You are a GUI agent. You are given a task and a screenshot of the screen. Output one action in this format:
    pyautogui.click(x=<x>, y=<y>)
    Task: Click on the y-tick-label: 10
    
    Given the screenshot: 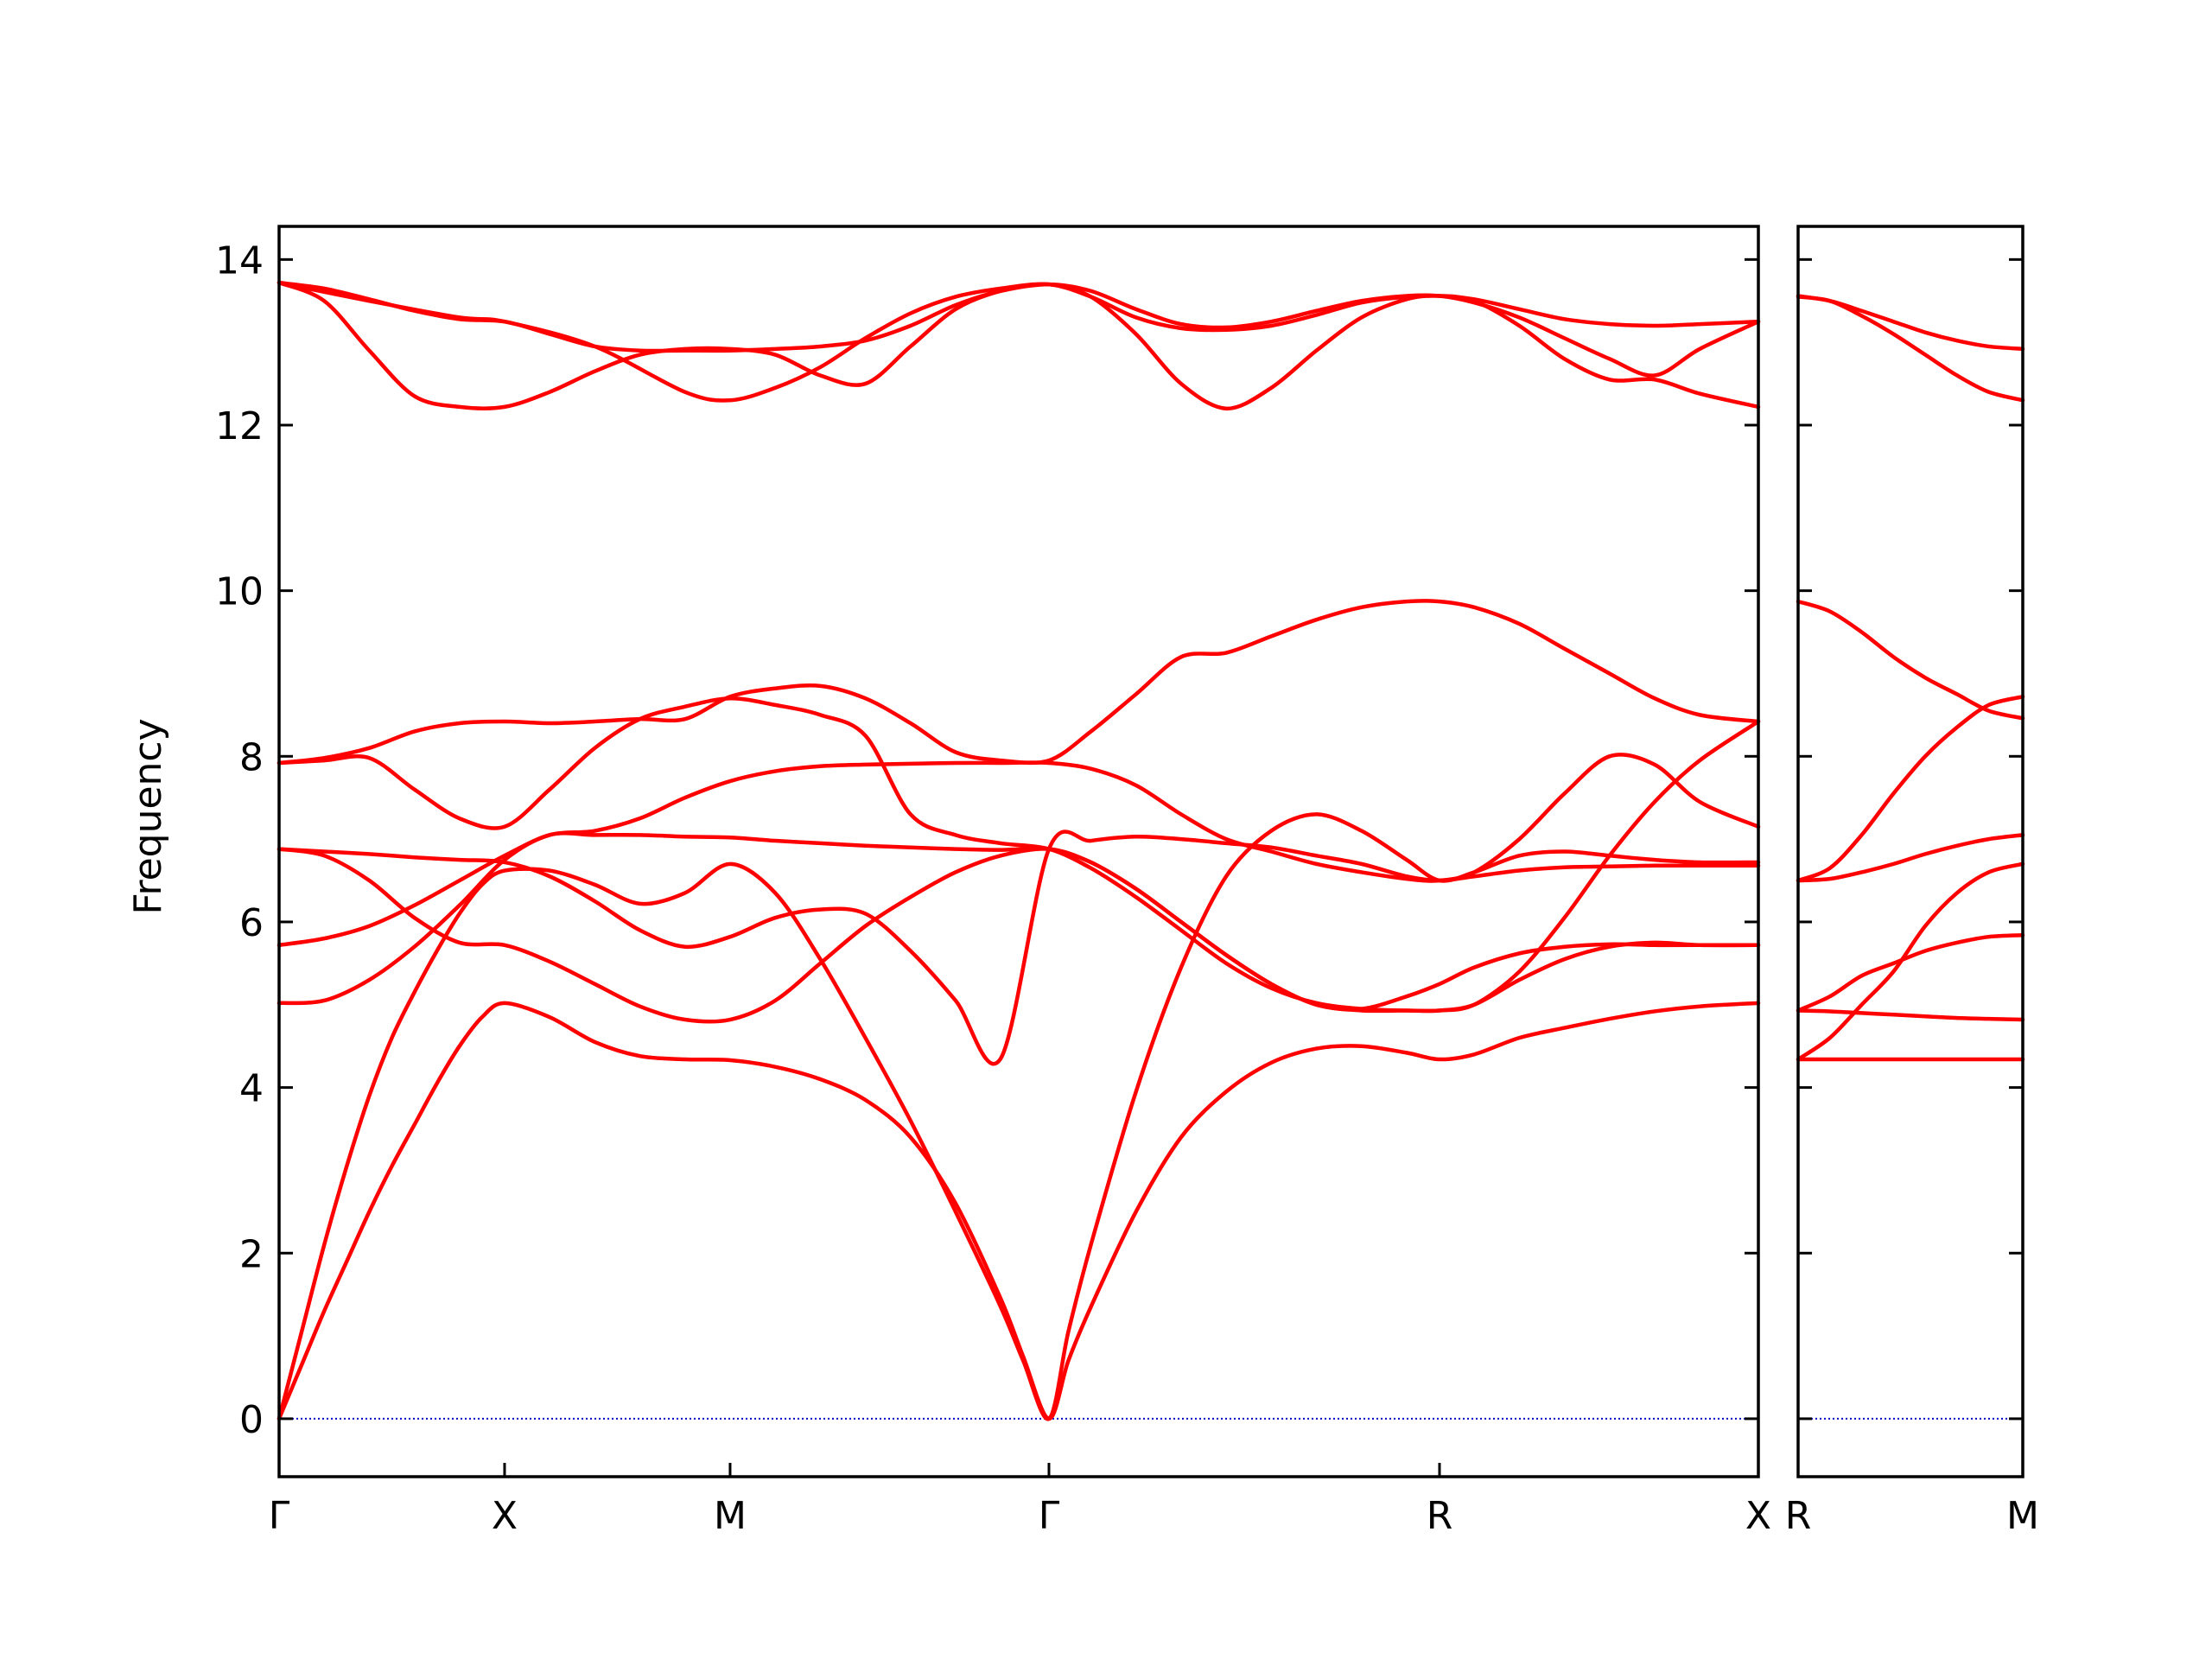 What is the action you would take?
    pyautogui.click(x=239, y=592)
    